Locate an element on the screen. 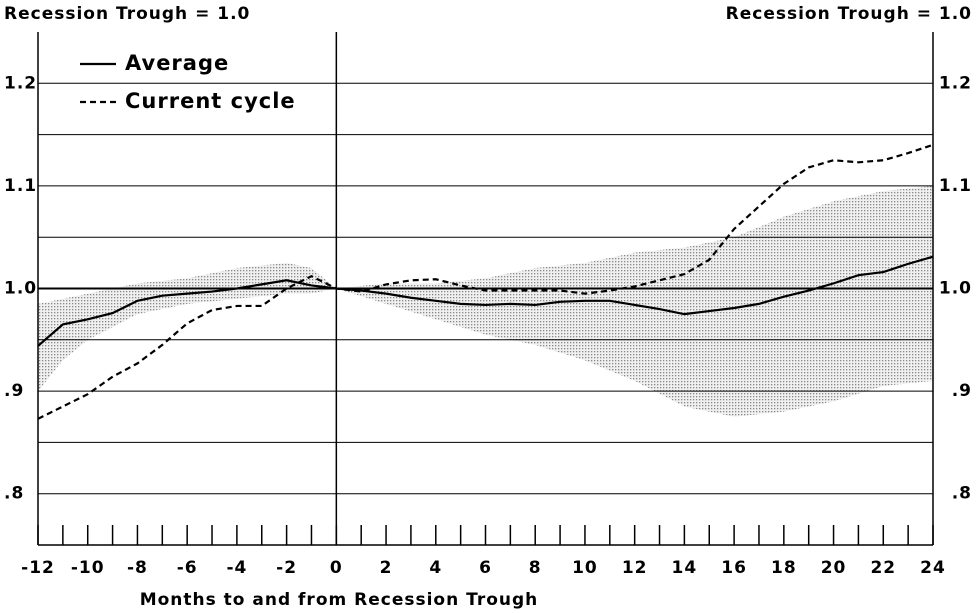  y2-tick-label: 1.0 is located at coordinates (955, 289).